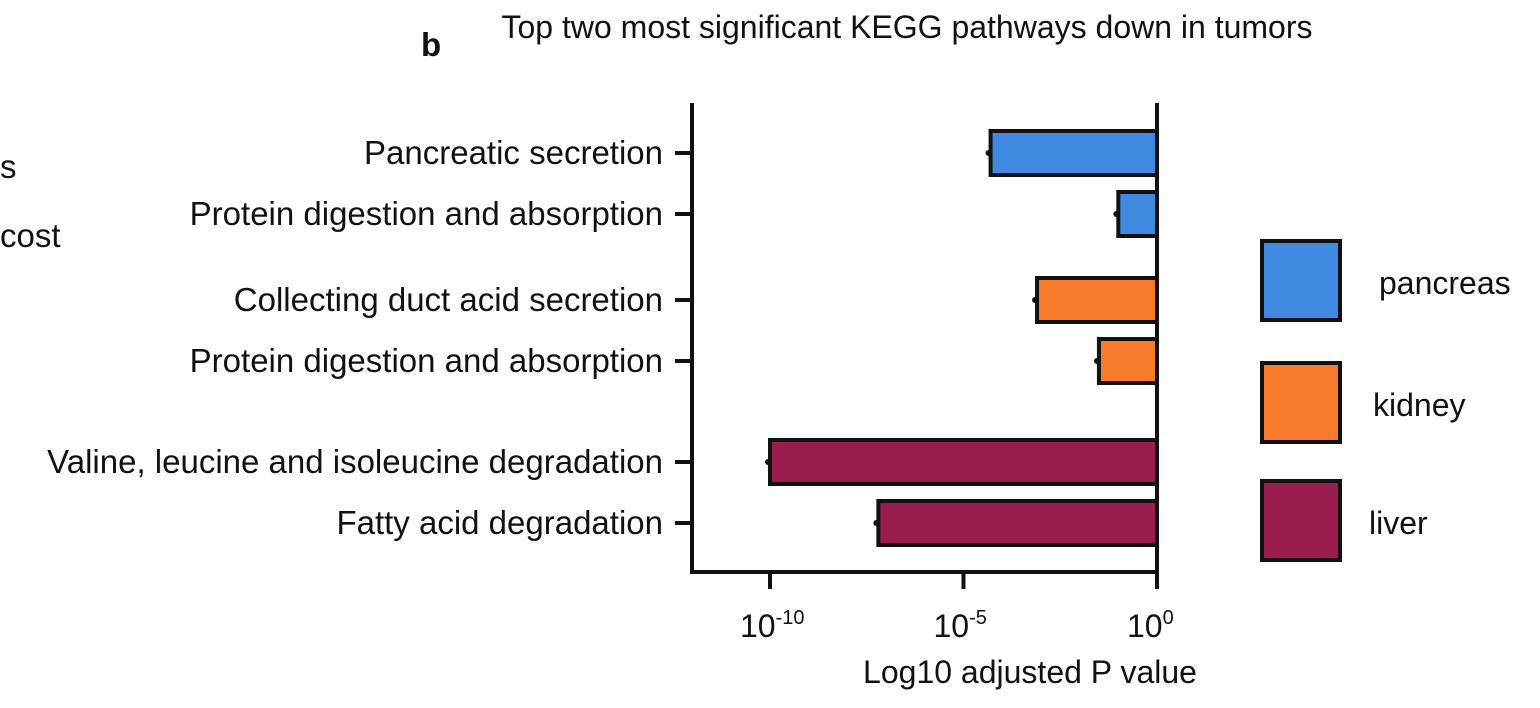 This screenshot has height=708, width=1540. Describe the element at coordinates (960, 625) in the screenshot. I see `x-tick-label: 10⁻⁵` at that location.